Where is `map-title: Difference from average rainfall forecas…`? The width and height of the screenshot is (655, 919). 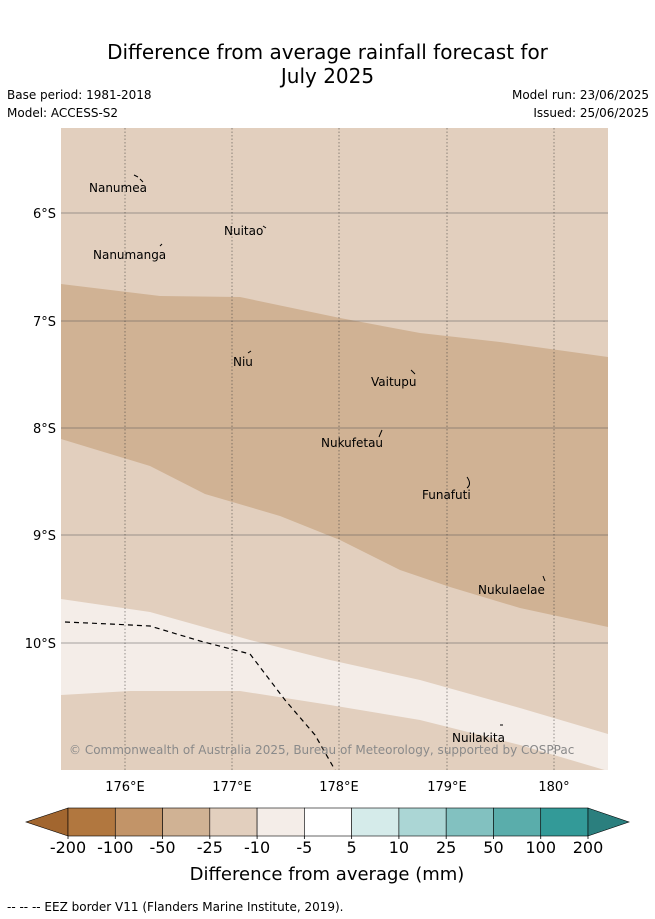
map-title: Difference from average rainfall forecas… is located at coordinates (327, 64).